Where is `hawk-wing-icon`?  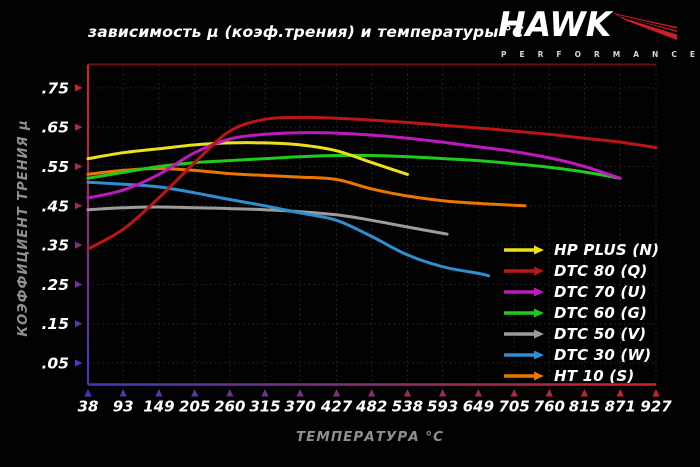
hawk-wing-icon is located at coordinates (646, 29).